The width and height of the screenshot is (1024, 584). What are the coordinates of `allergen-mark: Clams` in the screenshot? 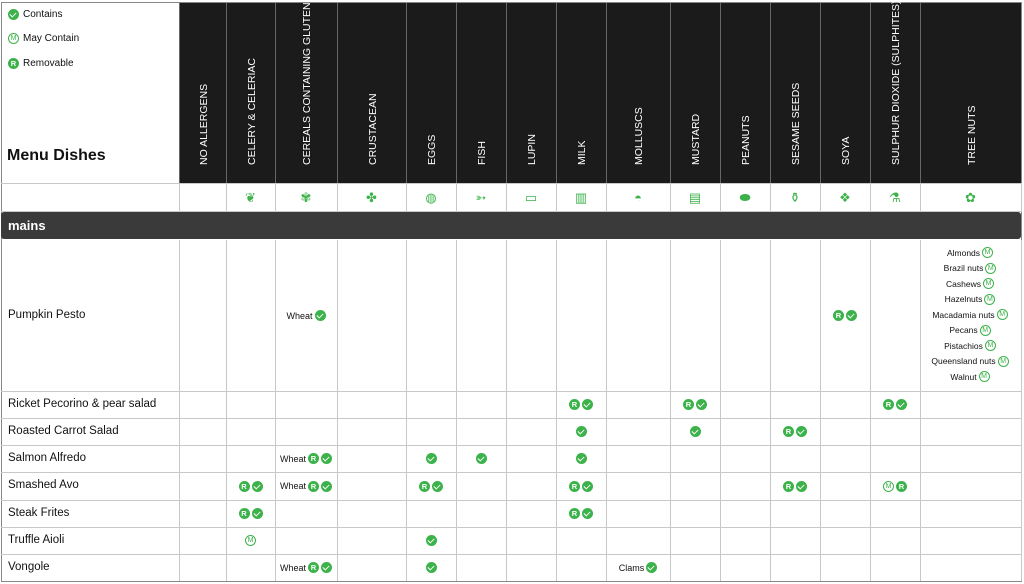 It's located at (638, 568).